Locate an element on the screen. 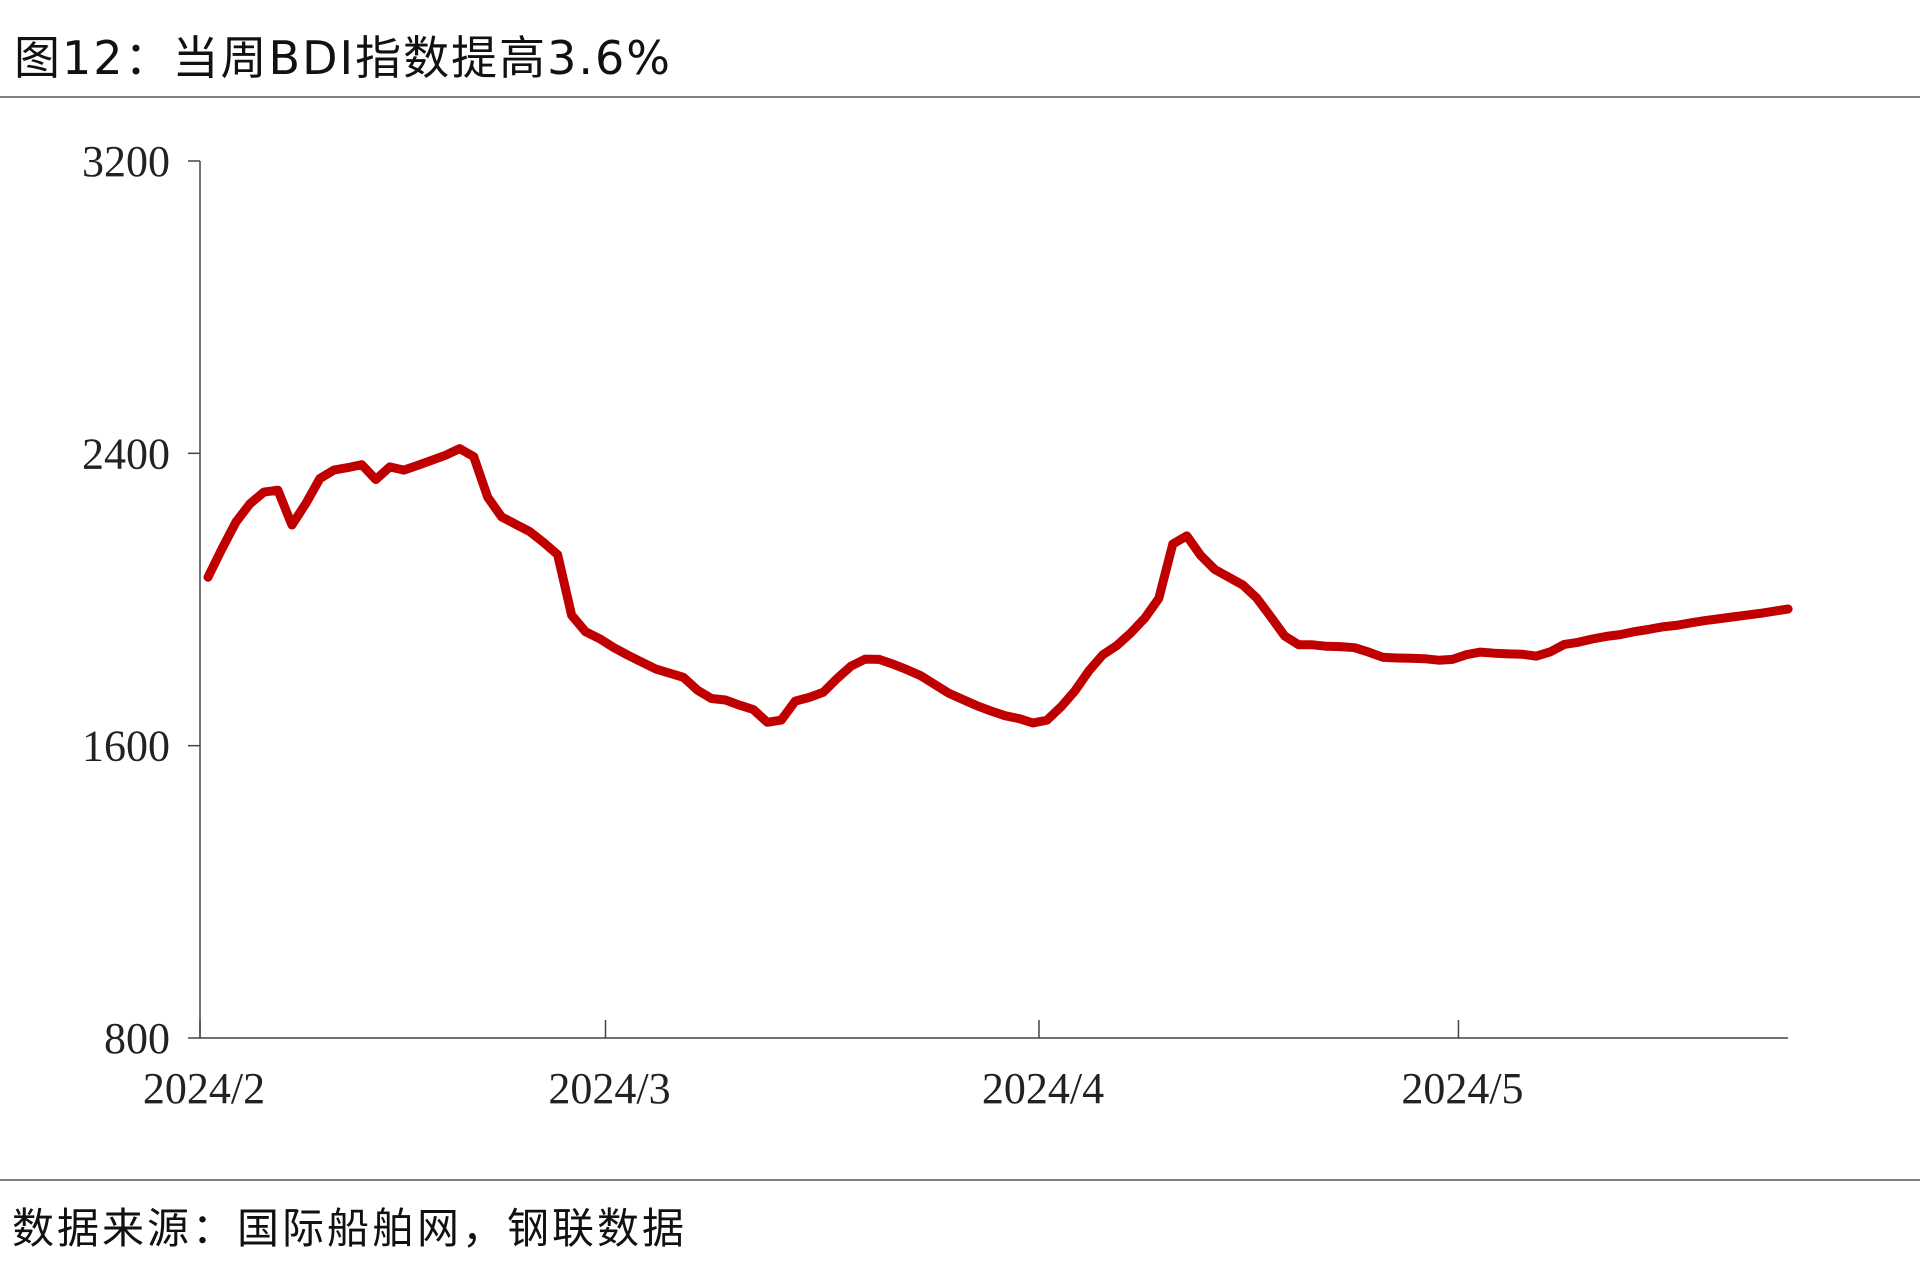 The width and height of the screenshot is (1920, 1279). x-tick-label: 2024/2 is located at coordinates (204, 1088).